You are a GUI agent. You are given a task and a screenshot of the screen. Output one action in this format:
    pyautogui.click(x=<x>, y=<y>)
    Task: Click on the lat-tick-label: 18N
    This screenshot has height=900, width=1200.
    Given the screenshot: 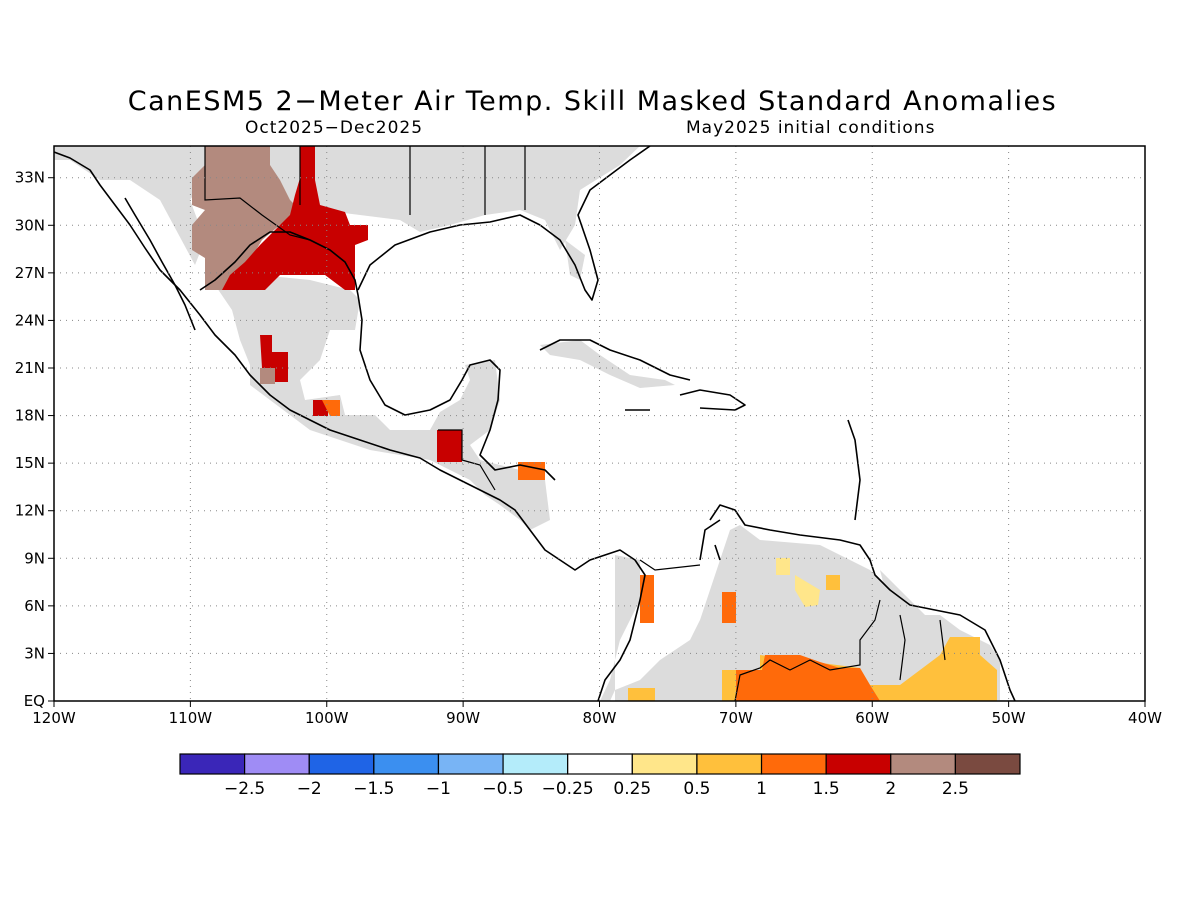 What is the action you would take?
    pyautogui.click(x=30, y=416)
    